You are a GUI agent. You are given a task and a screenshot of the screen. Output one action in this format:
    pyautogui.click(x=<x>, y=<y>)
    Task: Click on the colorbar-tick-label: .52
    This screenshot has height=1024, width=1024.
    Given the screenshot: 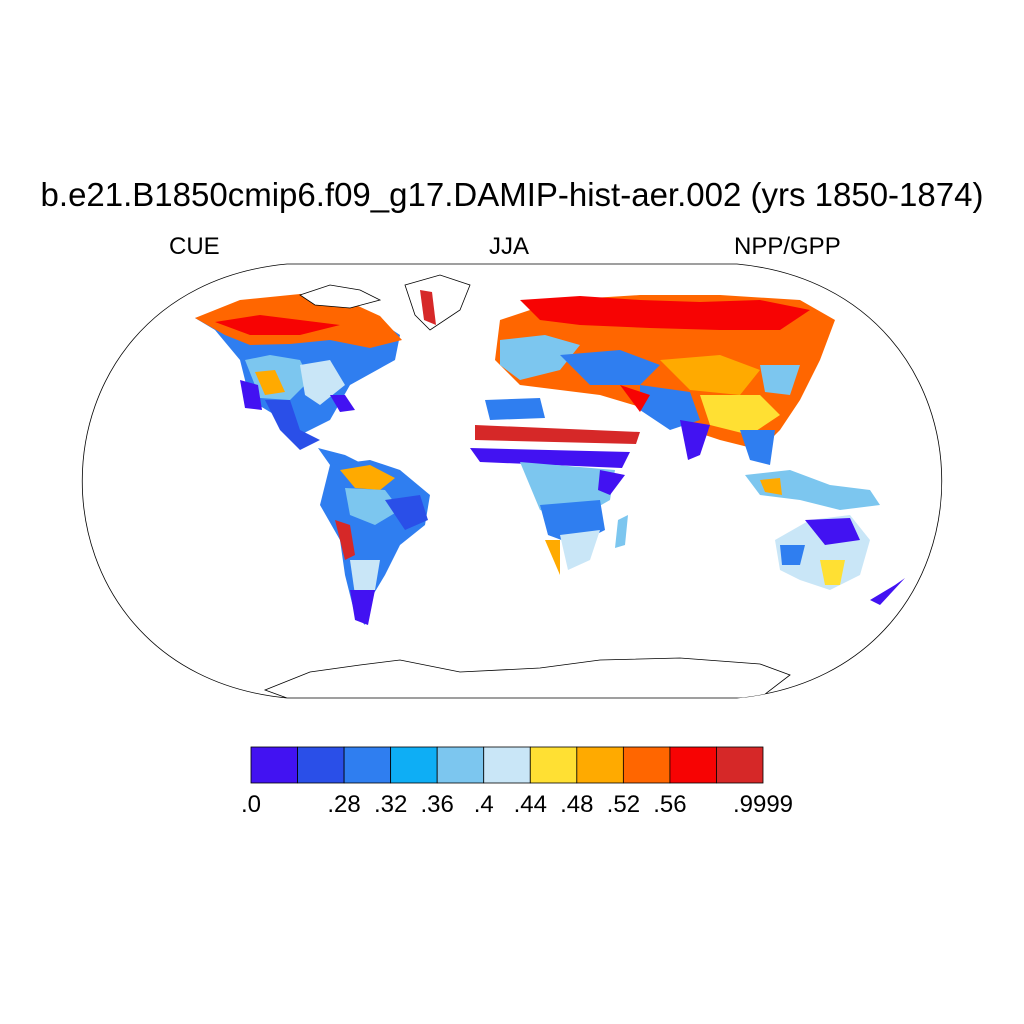 What is the action you would take?
    pyautogui.click(x=623, y=804)
    